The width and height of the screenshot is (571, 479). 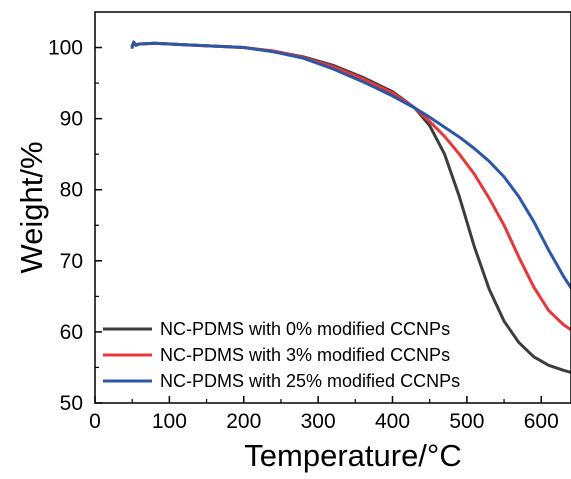 What do you see at coordinates (305, 329) in the screenshot?
I see `legend-label: NC-PDMS with 0% modified CCNPs` at bounding box center [305, 329].